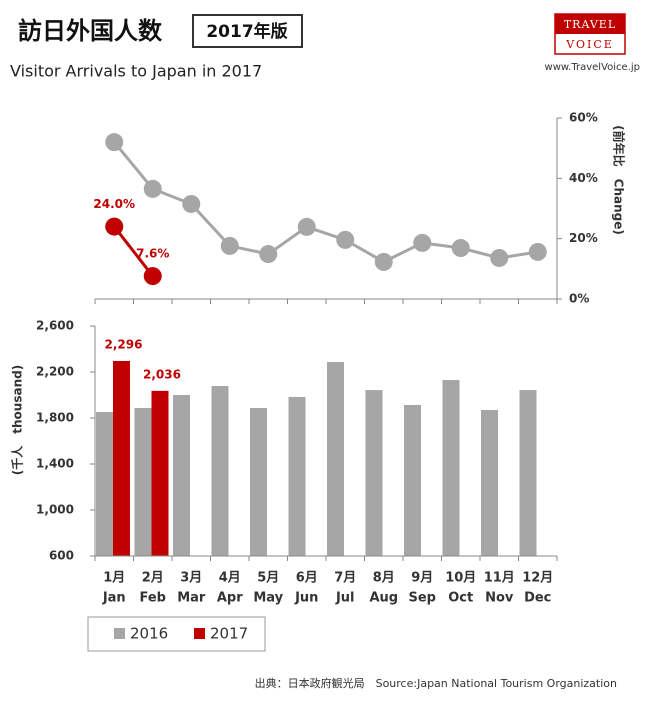  What do you see at coordinates (136, 71) in the screenshot?
I see `subtitle: Visitor Arrivals to Japan in 2017` at bounding box center [136, 71].